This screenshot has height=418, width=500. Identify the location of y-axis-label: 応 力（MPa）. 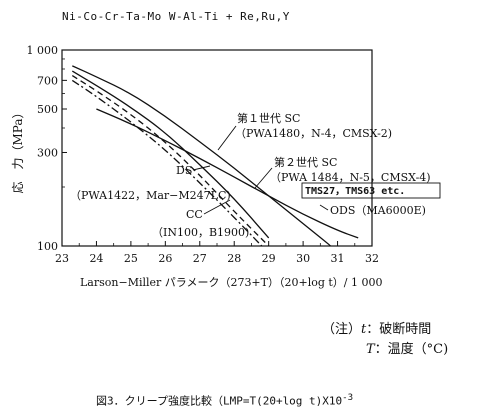
(18, 150).